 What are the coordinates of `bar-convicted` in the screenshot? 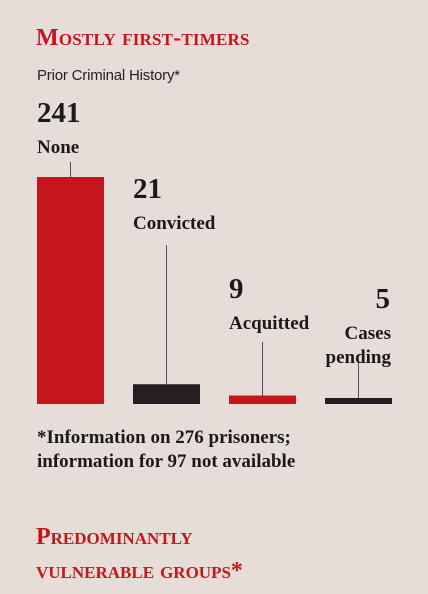 It's located at (166, 394).